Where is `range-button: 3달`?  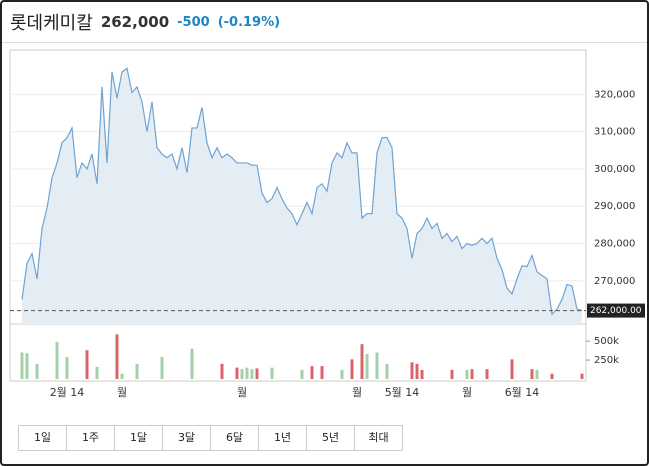 range-button: 3달 is located at coordinates (187, 438).